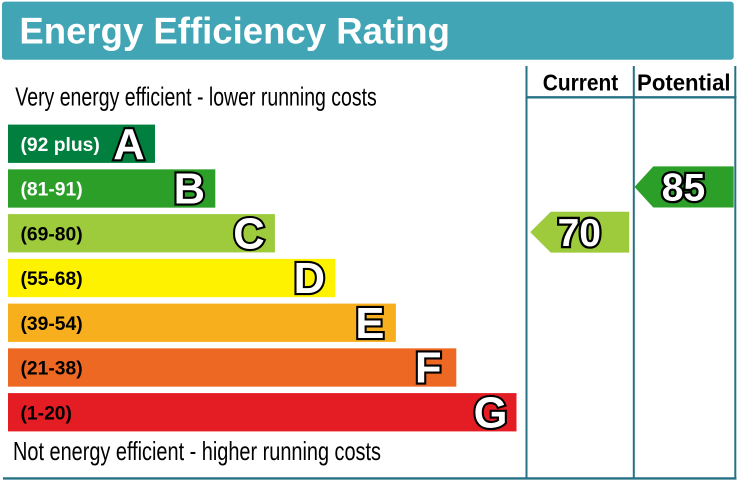  What do you see at coordinates (369, 324) in the screenshot?
I see `svg-text: E` at bounding box center [369, 324].